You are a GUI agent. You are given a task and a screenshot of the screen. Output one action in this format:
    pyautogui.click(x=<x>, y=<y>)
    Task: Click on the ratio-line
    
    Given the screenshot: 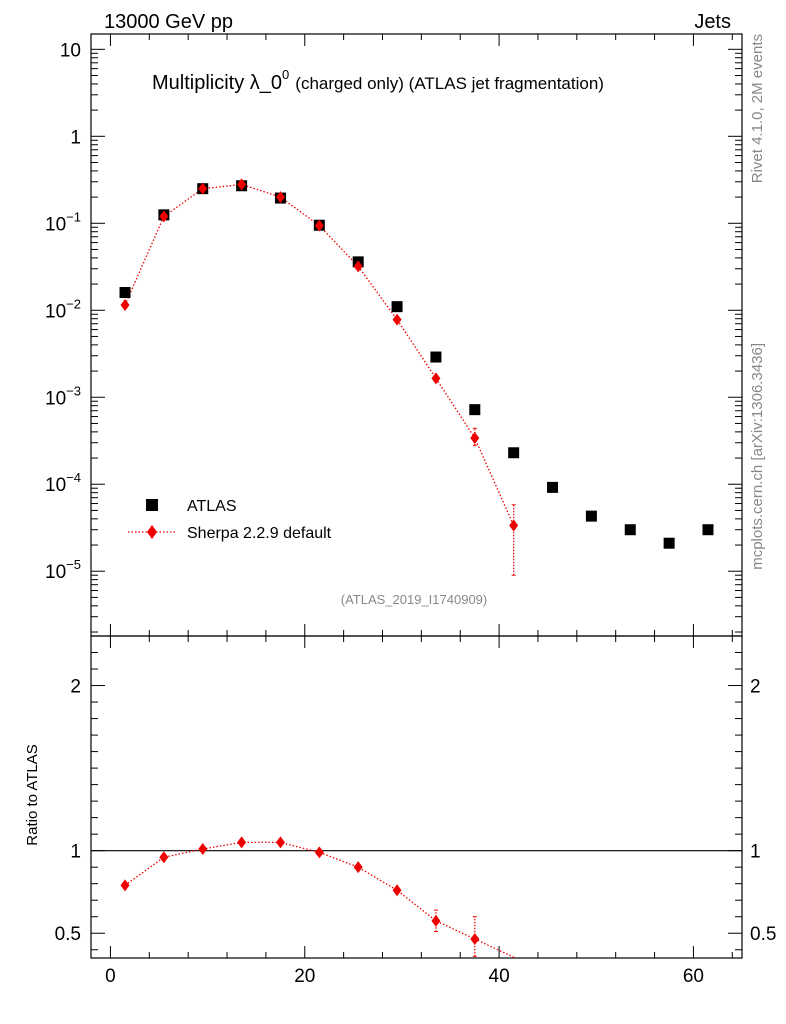 What is the action you would take?
    pyautogui.click(x=320, y=900)
    